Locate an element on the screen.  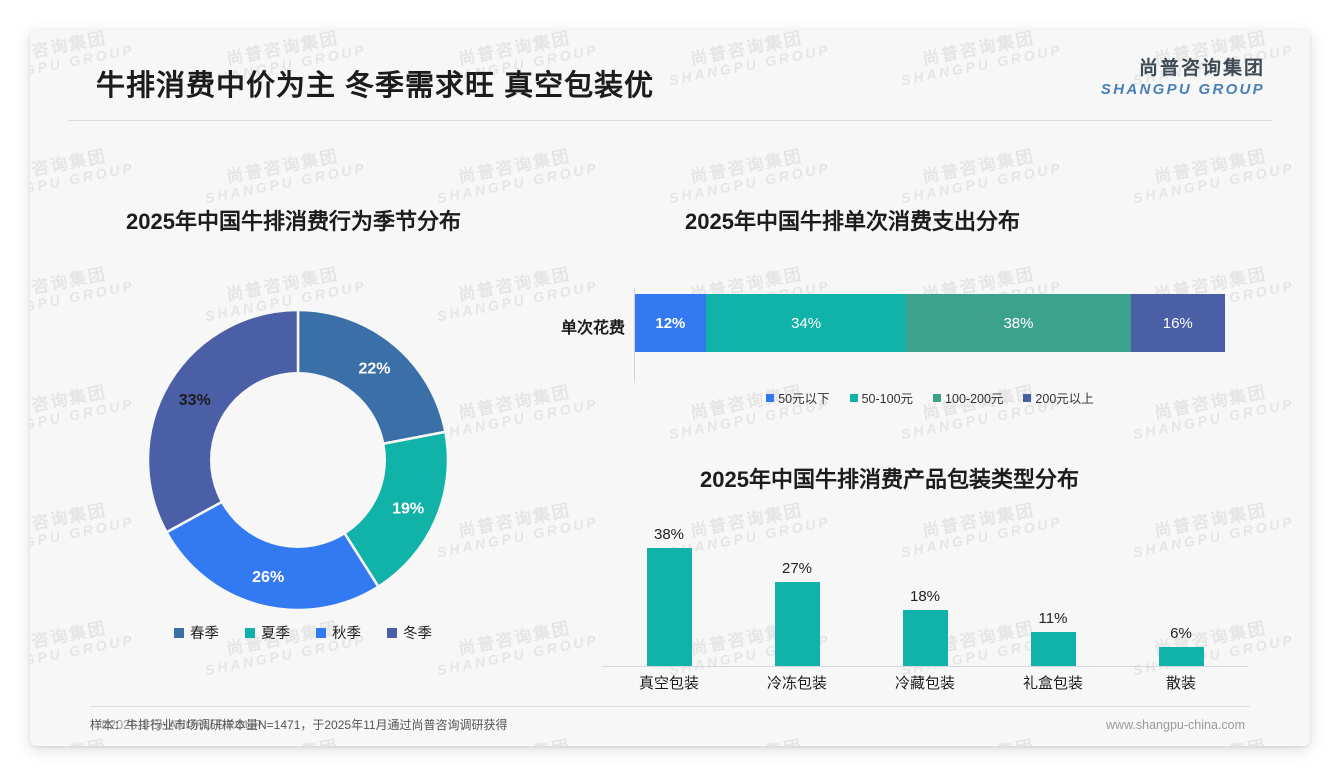
bar-chart-baseline is located at coordinates (925, 666).